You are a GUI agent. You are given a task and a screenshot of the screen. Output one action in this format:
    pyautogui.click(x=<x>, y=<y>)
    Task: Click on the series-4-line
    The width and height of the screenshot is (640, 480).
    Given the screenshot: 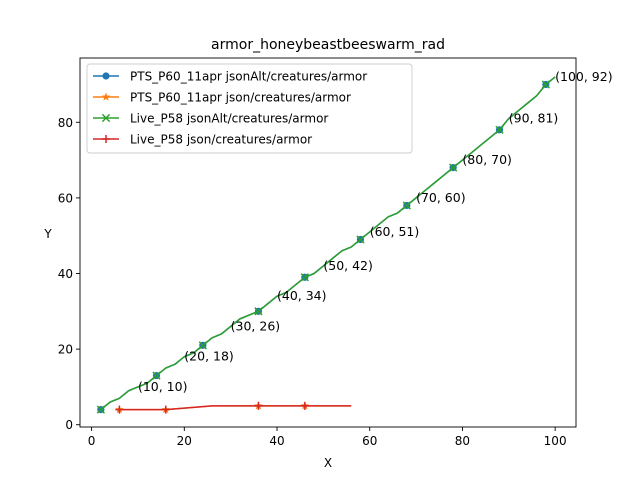 What is the action you would take?
    pyautogui.click(x=235, y=408)
    